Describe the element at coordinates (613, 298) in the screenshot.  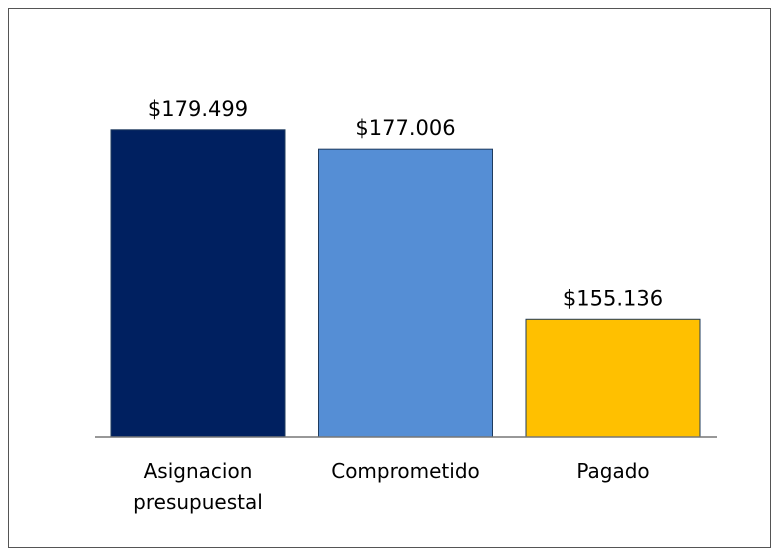
I see `data-label: $155.136` at that location.